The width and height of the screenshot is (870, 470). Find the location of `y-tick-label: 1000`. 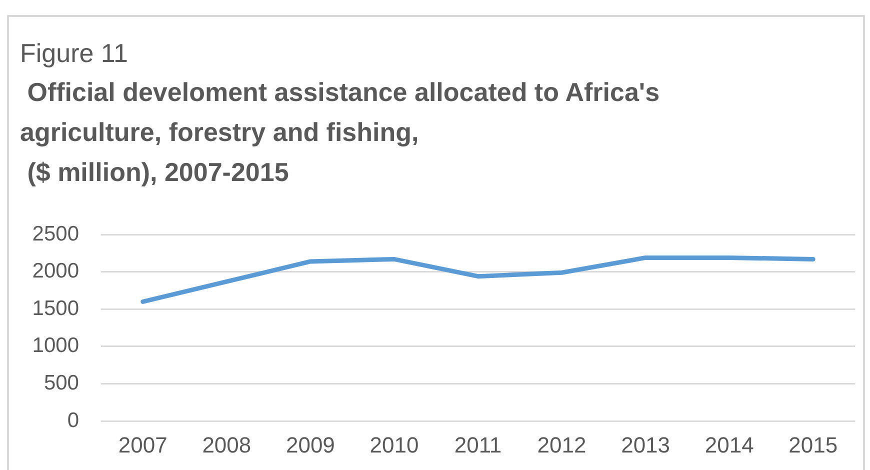

y-tick-label: 1000 is located at coordinates (55, 346).